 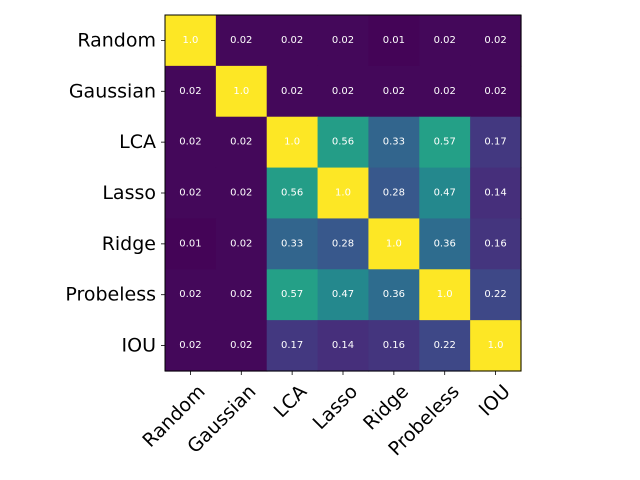 I want to click on heatmap-cell-value-4-3: 0.28, so click(x=343, y=243).